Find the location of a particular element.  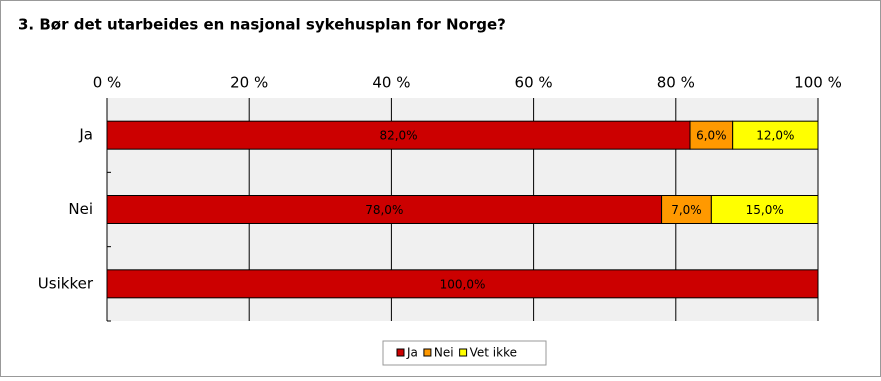

value-label: 7,0% is located at coordinates (686, 210).